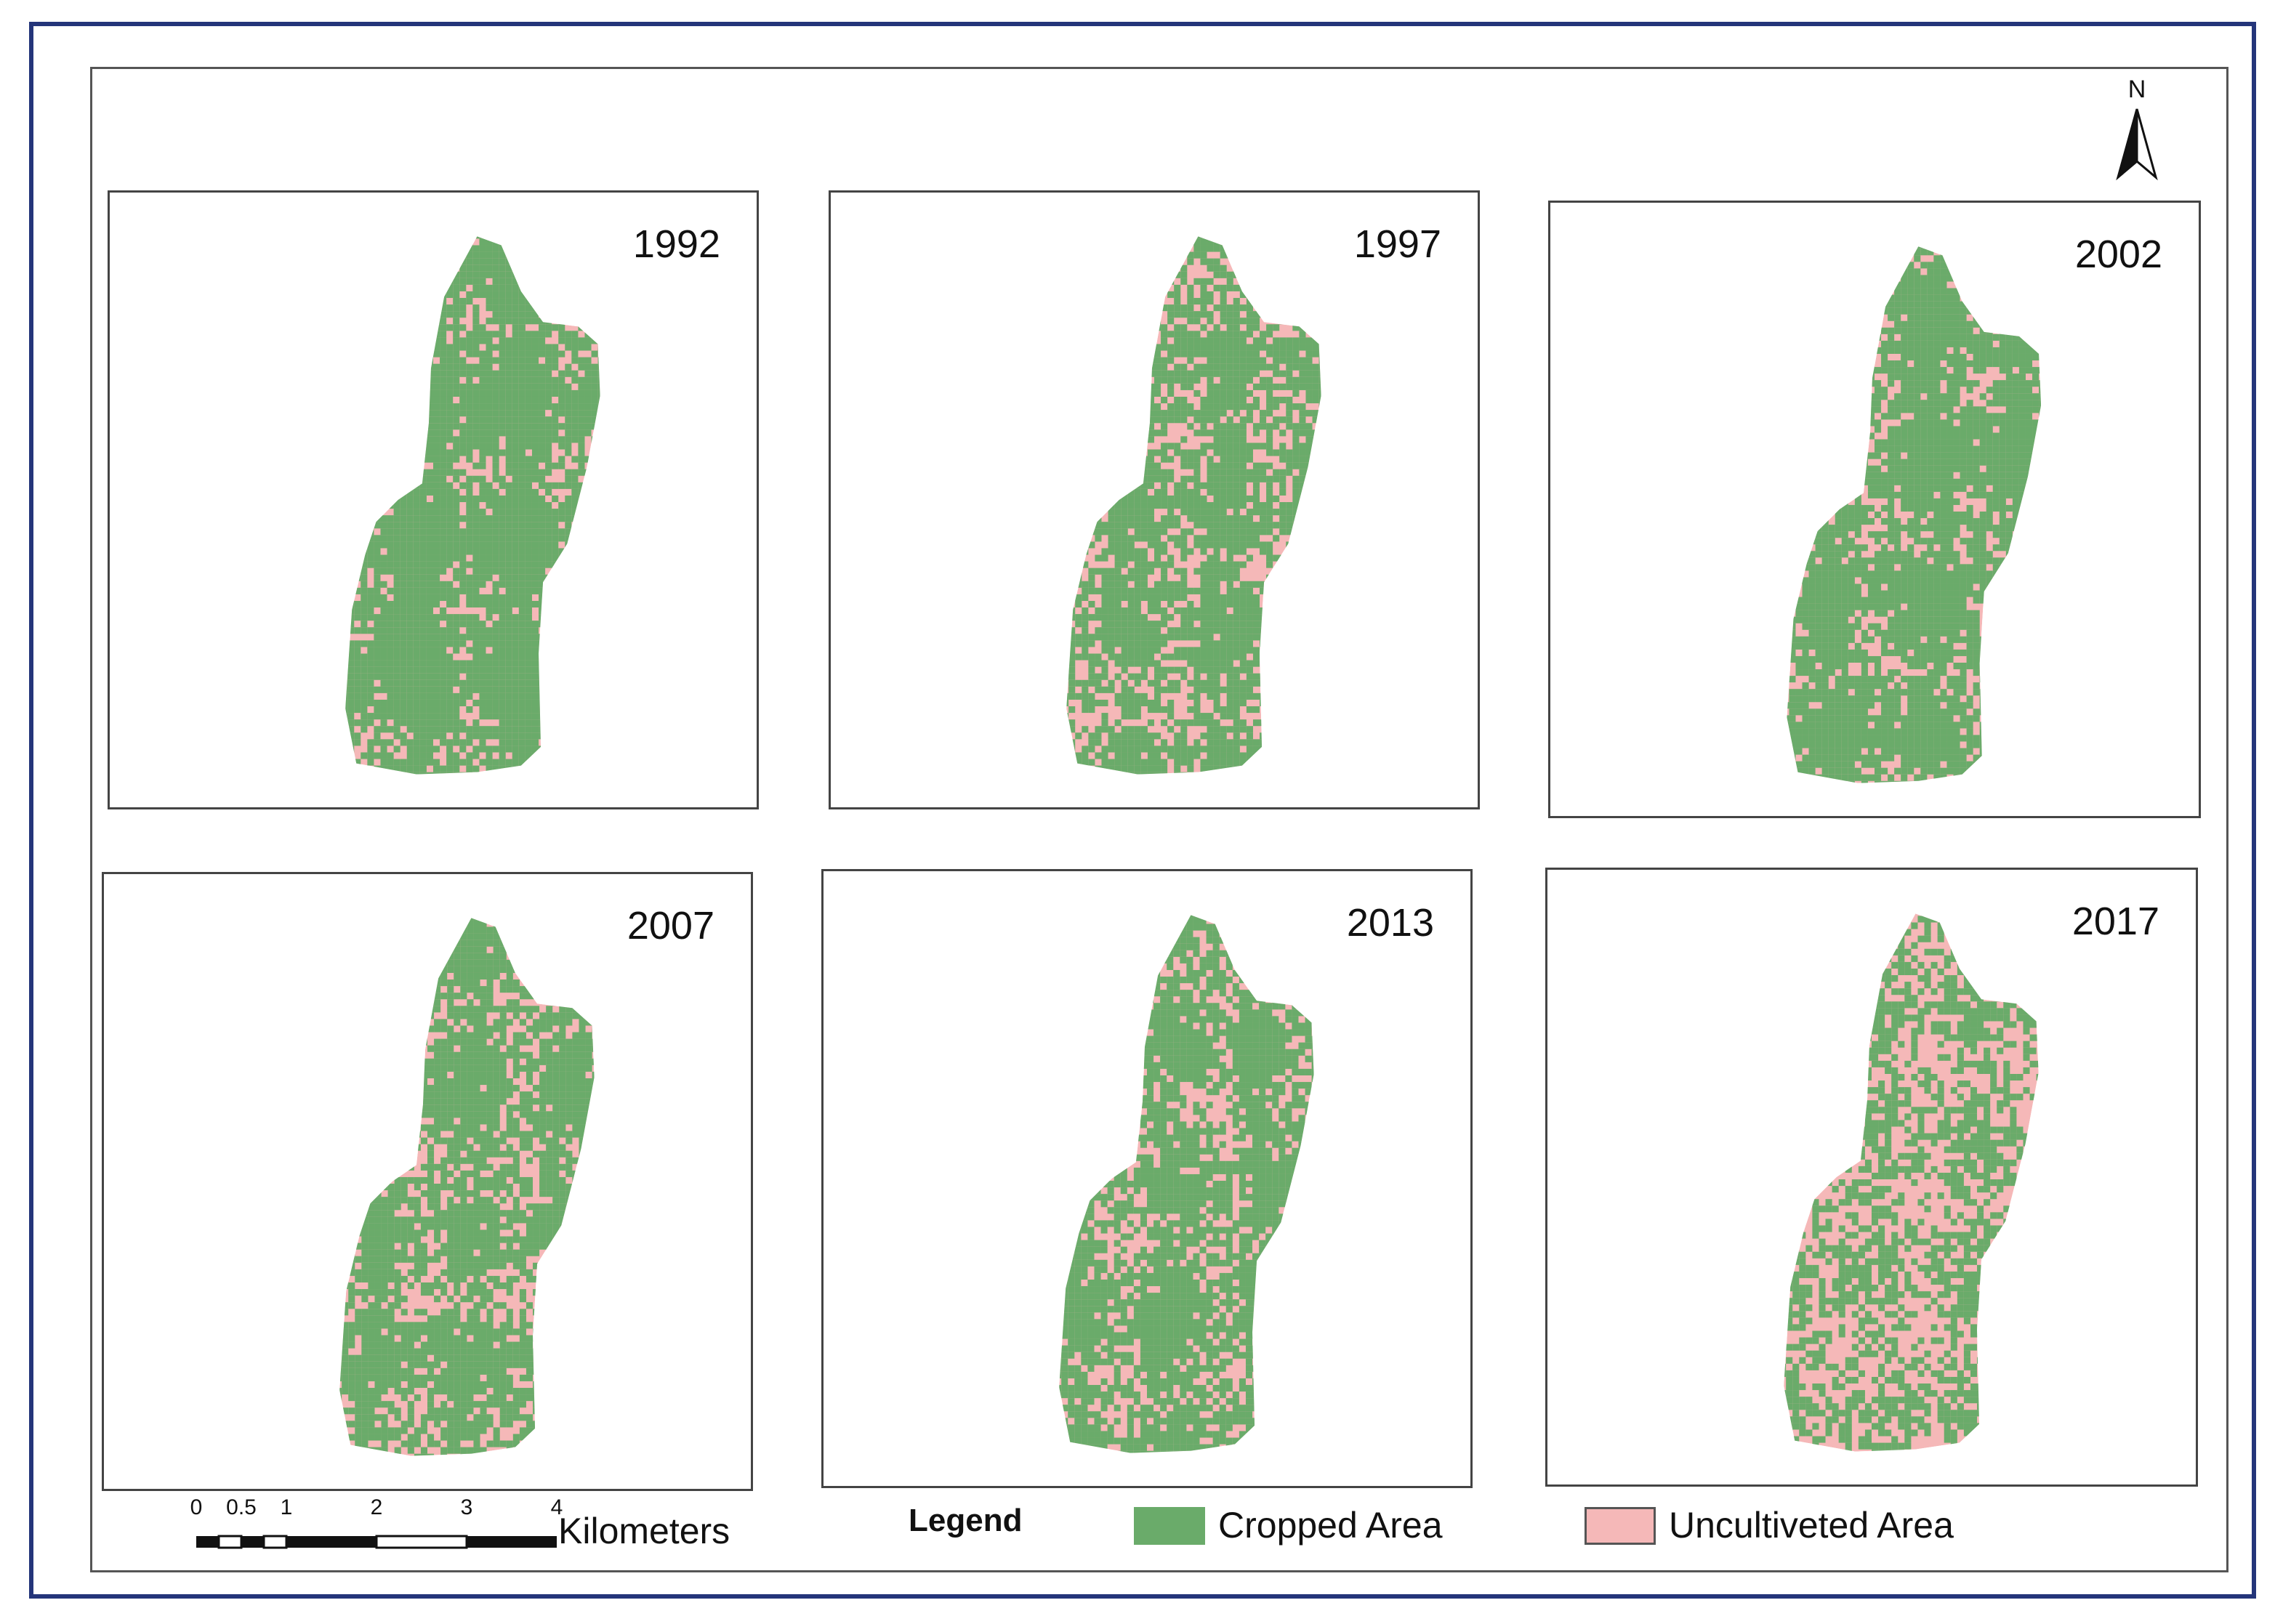  Describe the element at coordinates (2137, 144) in the screenshot. I see `north-arrow-icon` at that location.